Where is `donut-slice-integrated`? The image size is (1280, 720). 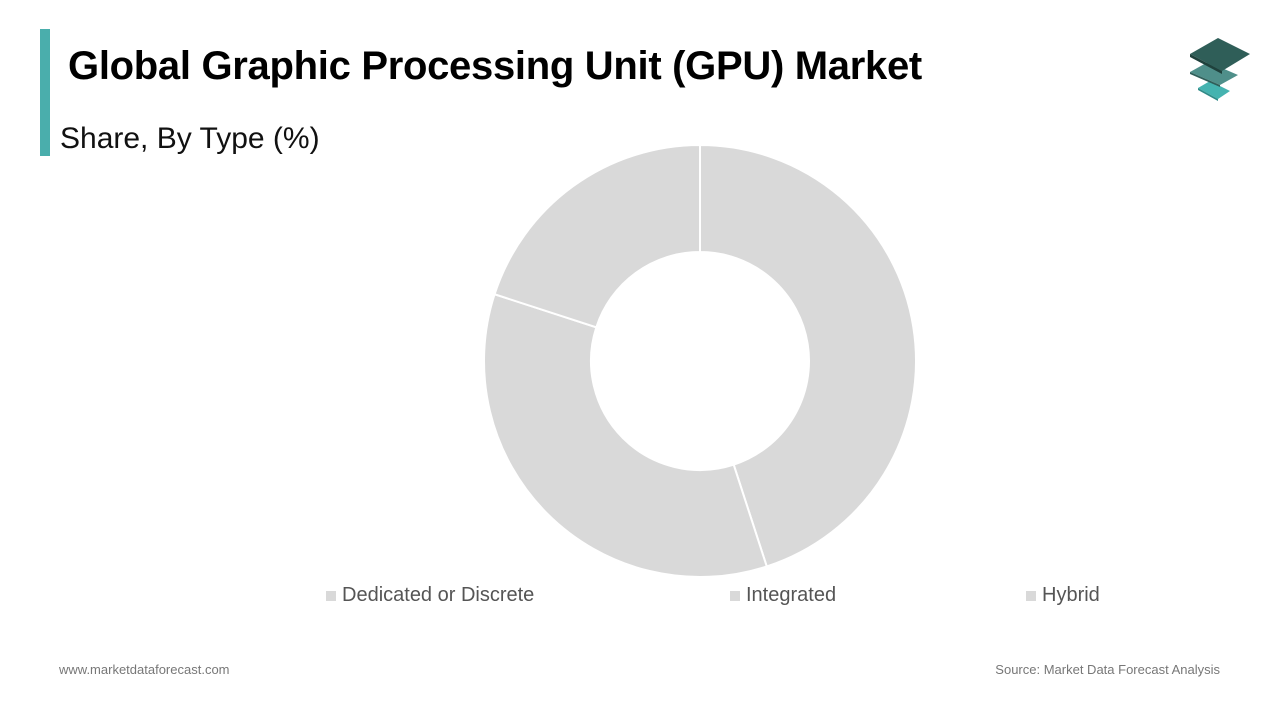
donut-slice-integrated is located at coordinates (626, 435).